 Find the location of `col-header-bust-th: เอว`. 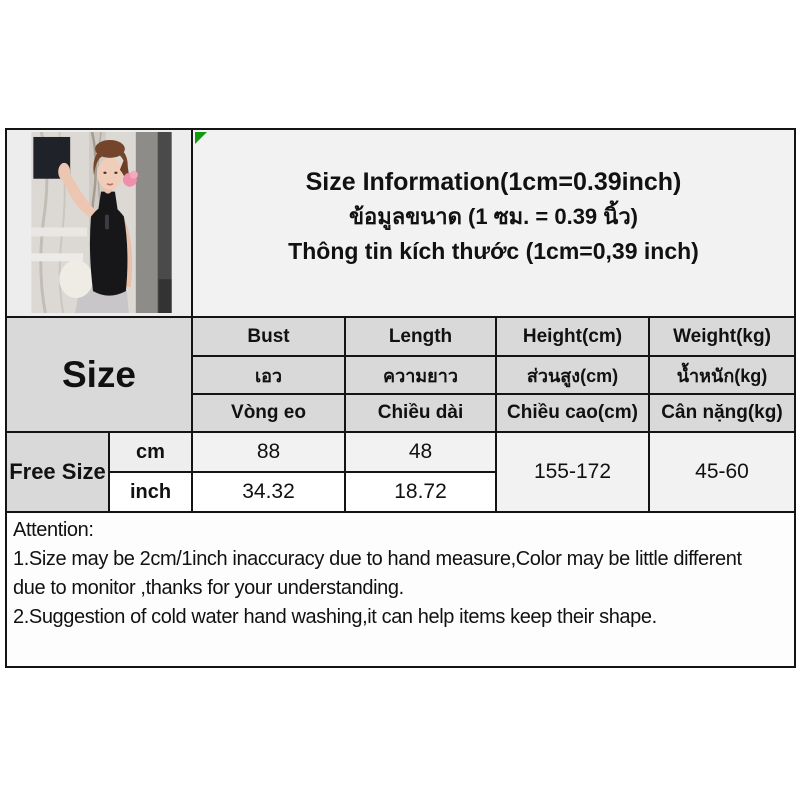

col-header-bust-th: เอว is located at coordinates (268, 375).